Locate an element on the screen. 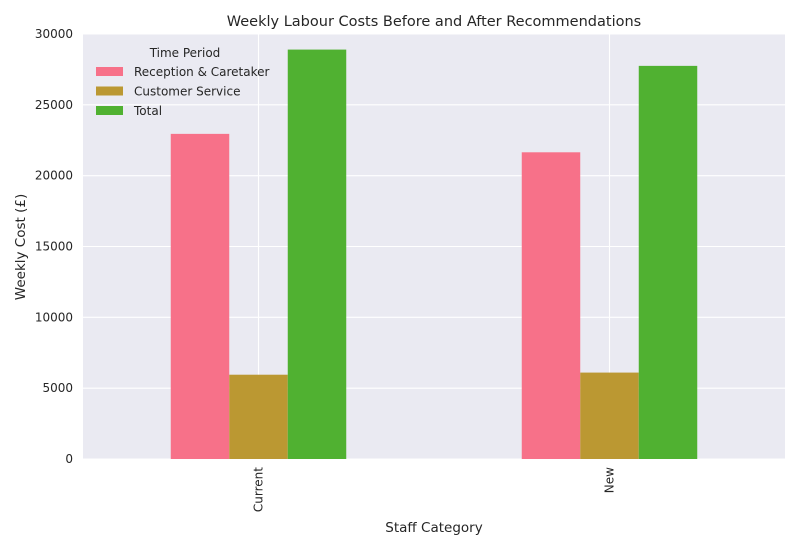 This screenshot has width=800, height=550. x-tick-labels: Current New is located at coordinates (434, 489).